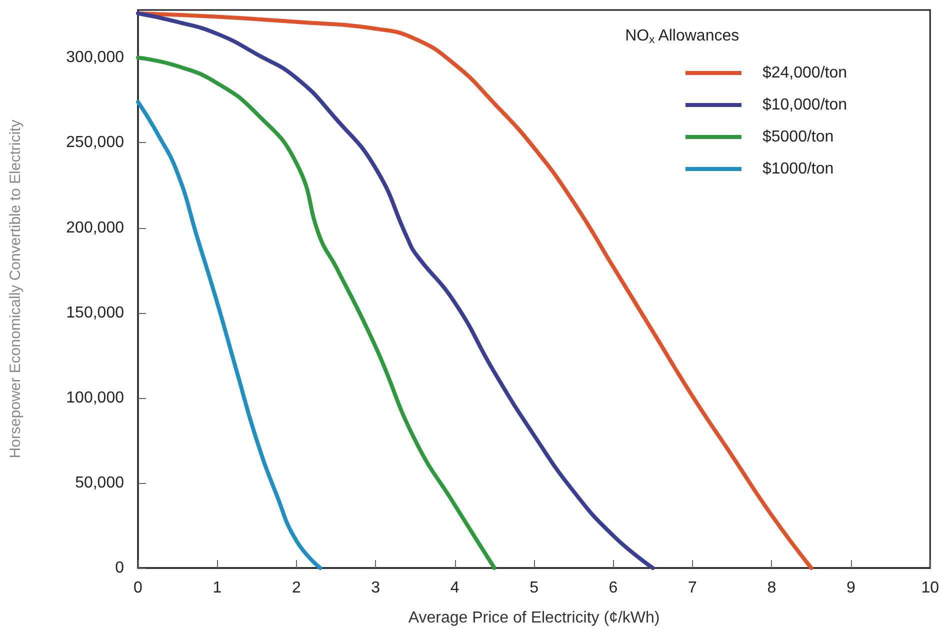  What do you see at coordinates (119, 568) in the screenshot?
I see `y-tick-label: 0` at bounding box center [119, 568].